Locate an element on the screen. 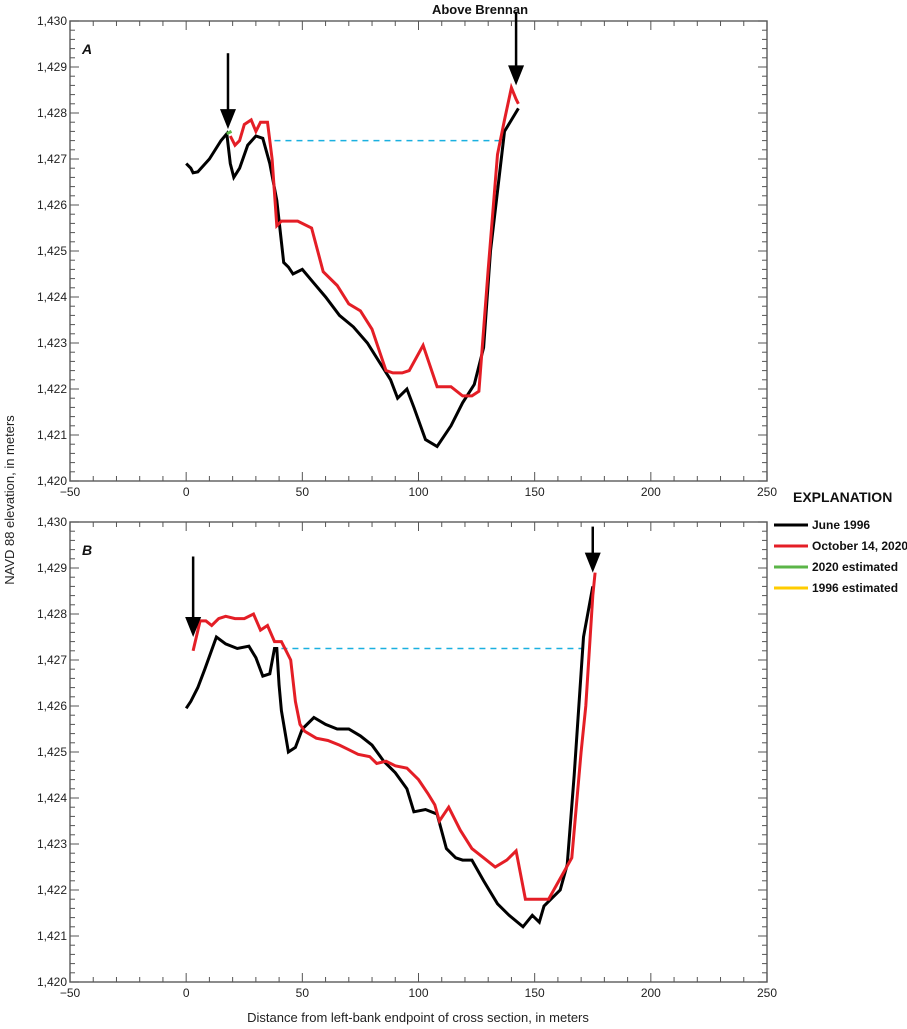 The height and width of the screenshot is (1029, 907). panel-b-label: B is located at coordinates (87, 550).